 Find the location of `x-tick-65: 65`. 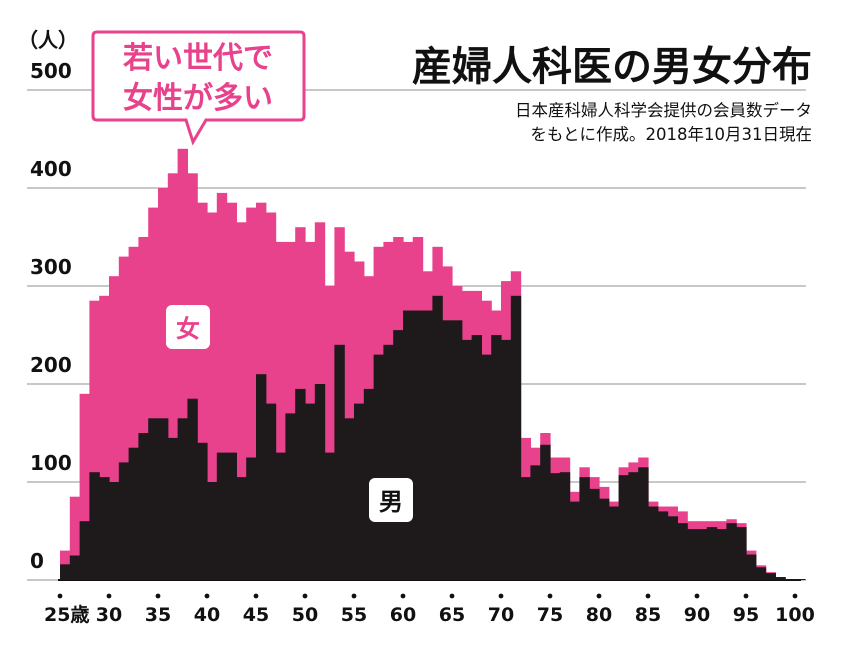

x-tick-65: 65 is located at coordinates (452, 615).